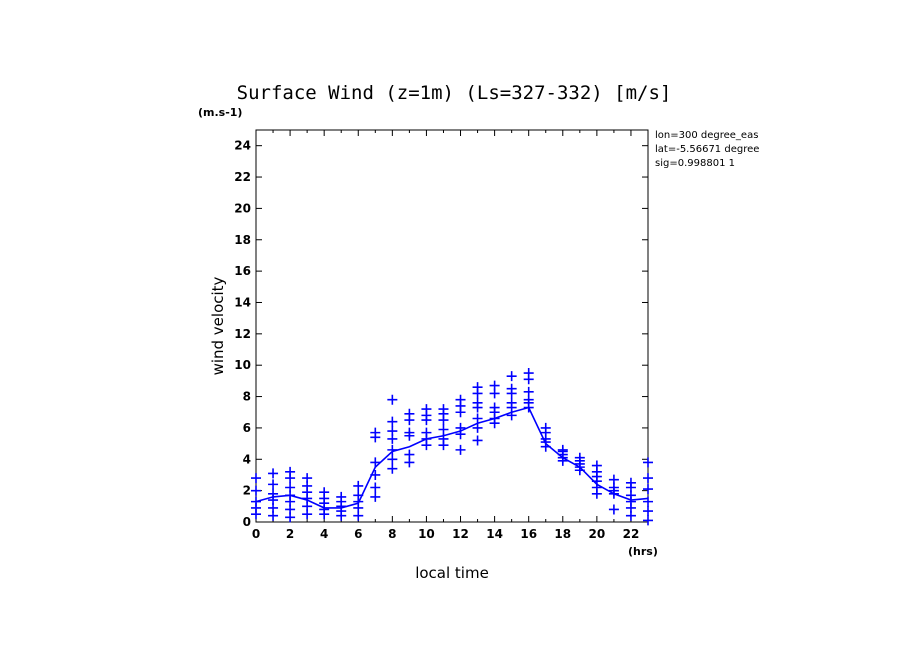 The height and width of the screenshot is (654, 904). I want to click on x-tick-label: 6, so click(358, 534).